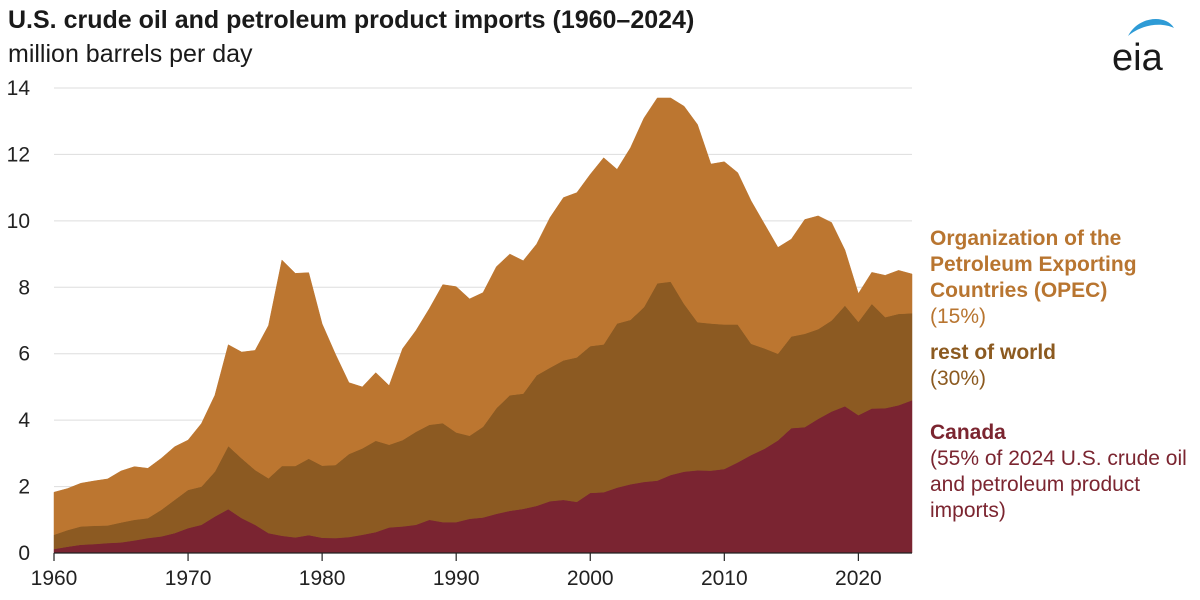  What do you see at coordinates (188, 578) in the screenshot?
I see `x-tick-label: 1970` at bounding box center [188, 578].